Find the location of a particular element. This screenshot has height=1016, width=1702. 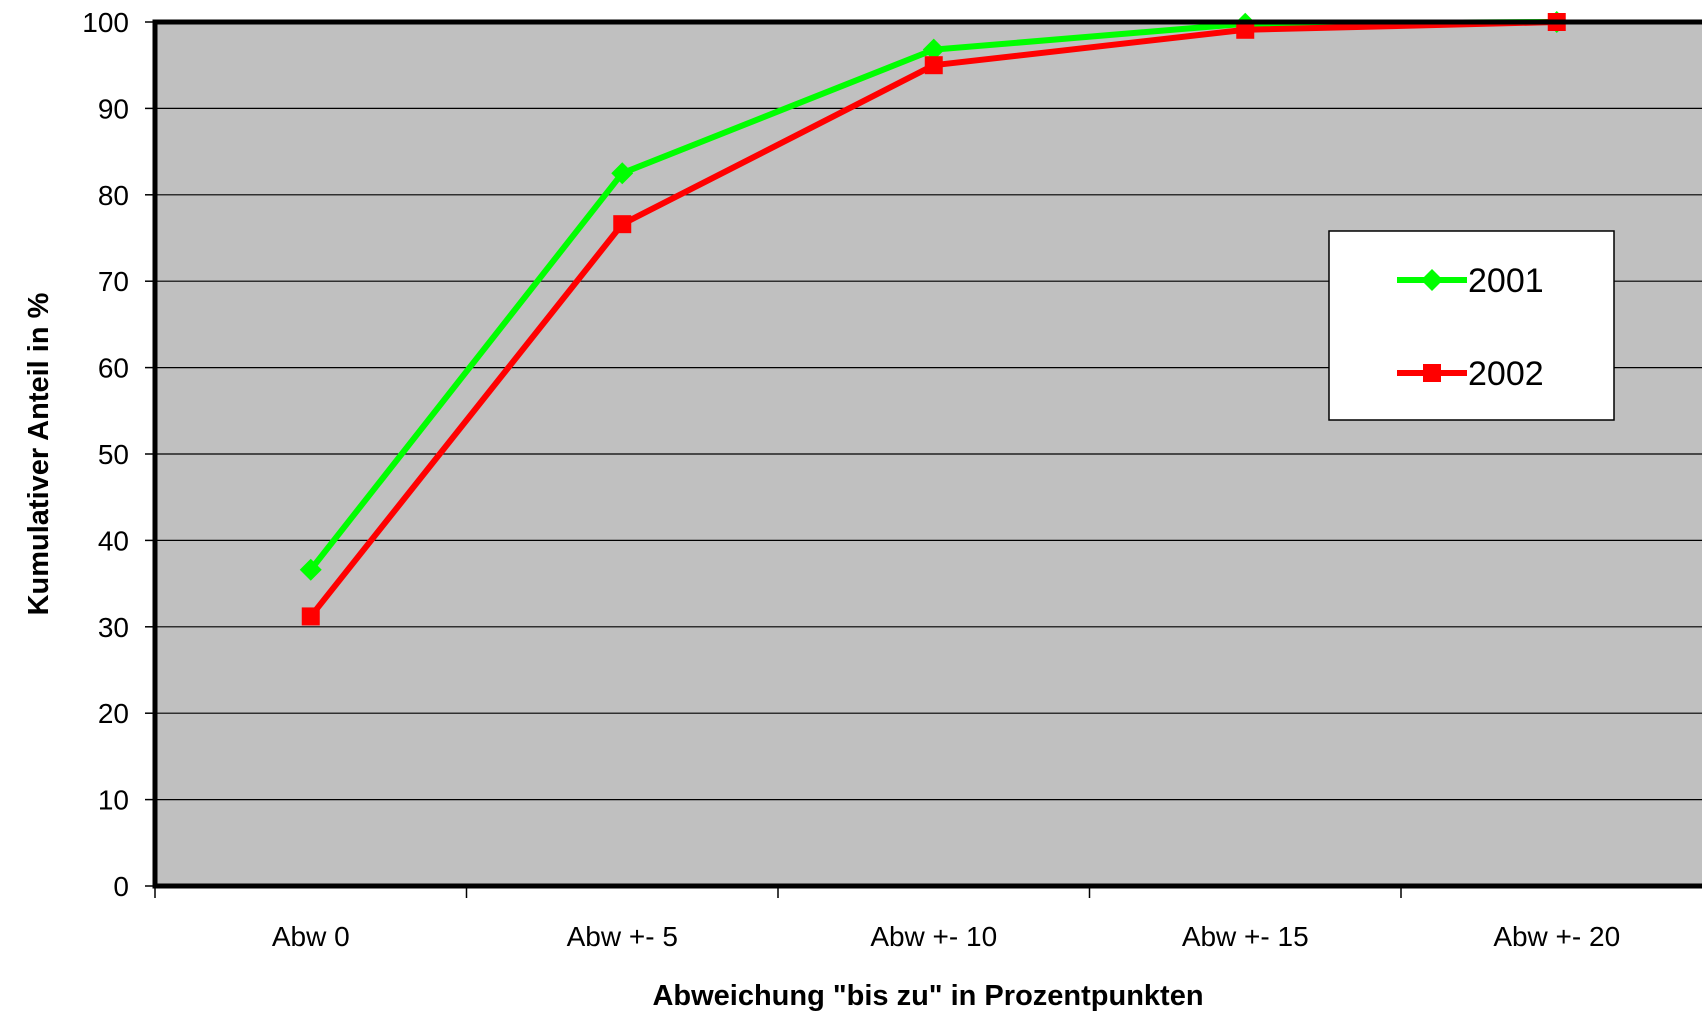

y-tick-label: 100 is located at coordinates (105, 22).